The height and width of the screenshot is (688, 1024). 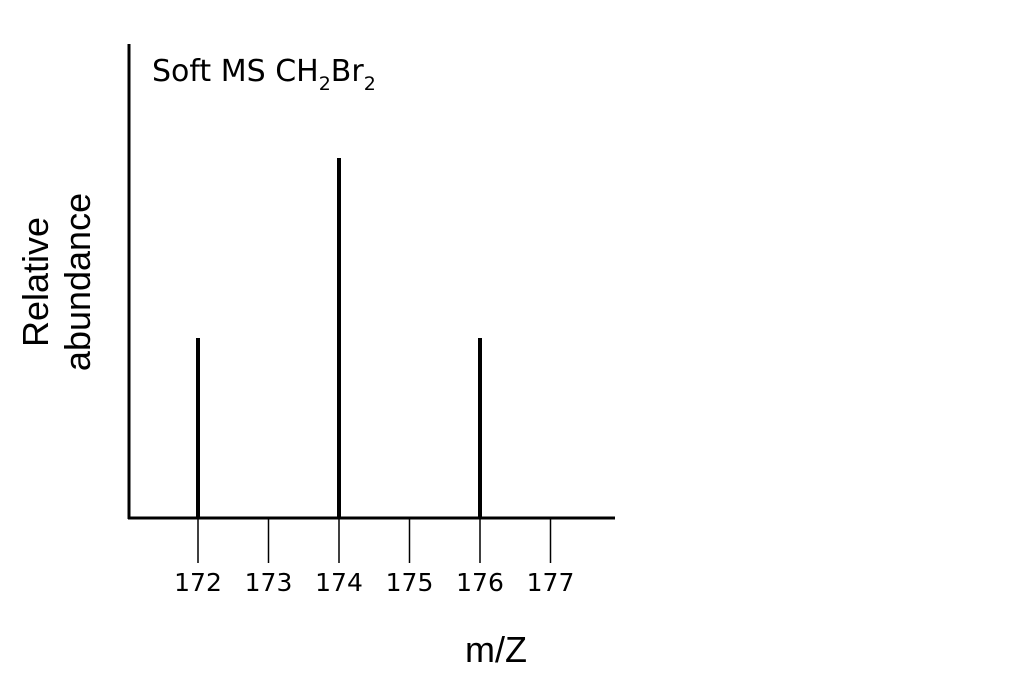 What do you see at coordinates (77, 282) in the screenshot?
I see `y-axis-label-line-2: abundance` at bounding box center [77, 282].